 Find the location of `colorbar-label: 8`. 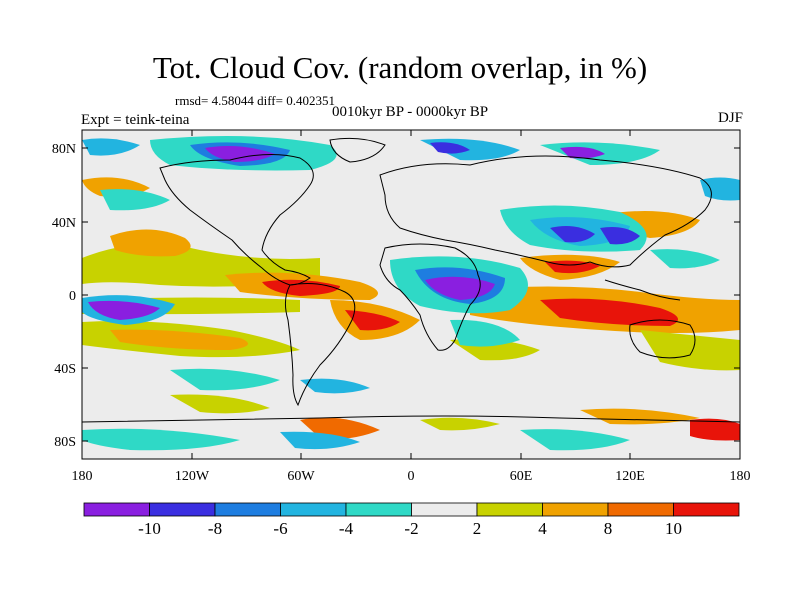

colorbar-label: 8 is located at coordinates (608, 528).